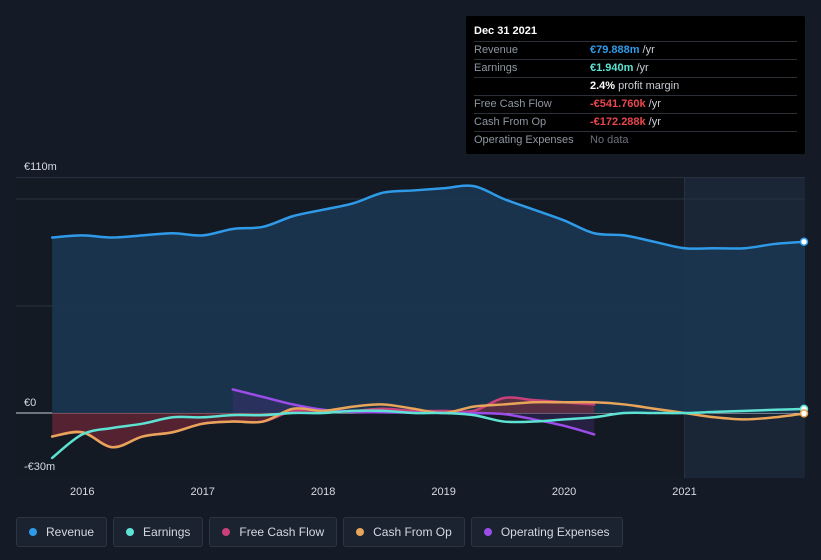 The image size is (821, 560). What do you see at coordinates (39, 467) in the screenshot?
I see `y-axis-label: -€30m` at bounding box center [39, 467].